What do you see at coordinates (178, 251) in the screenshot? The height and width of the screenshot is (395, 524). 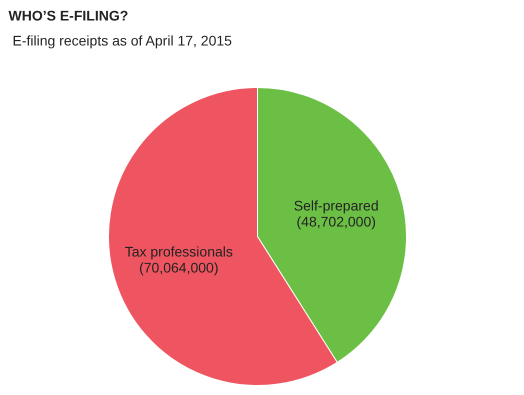 I see `slice-label: Tax professionals` at bounding box center [178, 251].